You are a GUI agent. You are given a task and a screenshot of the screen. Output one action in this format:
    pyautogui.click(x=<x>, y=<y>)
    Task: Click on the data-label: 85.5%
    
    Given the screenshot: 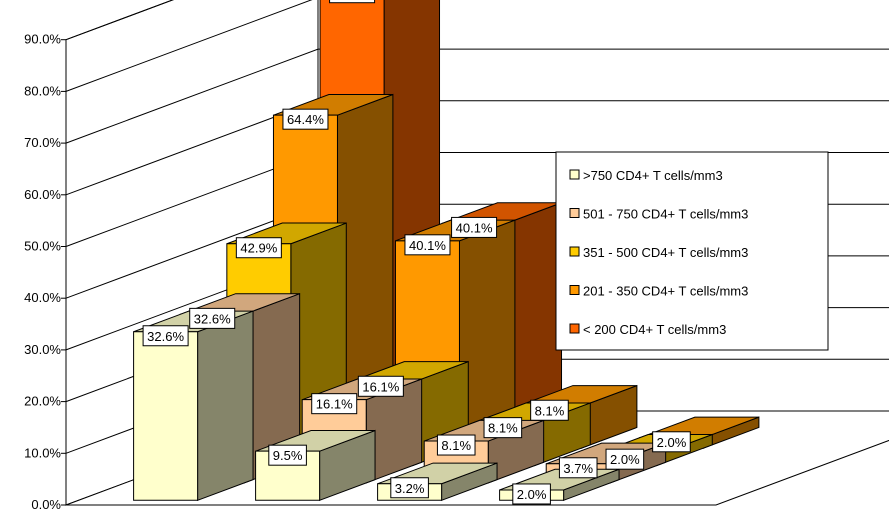 What is the action you would take?
    pyautogui.click(x=352, y=2)
    